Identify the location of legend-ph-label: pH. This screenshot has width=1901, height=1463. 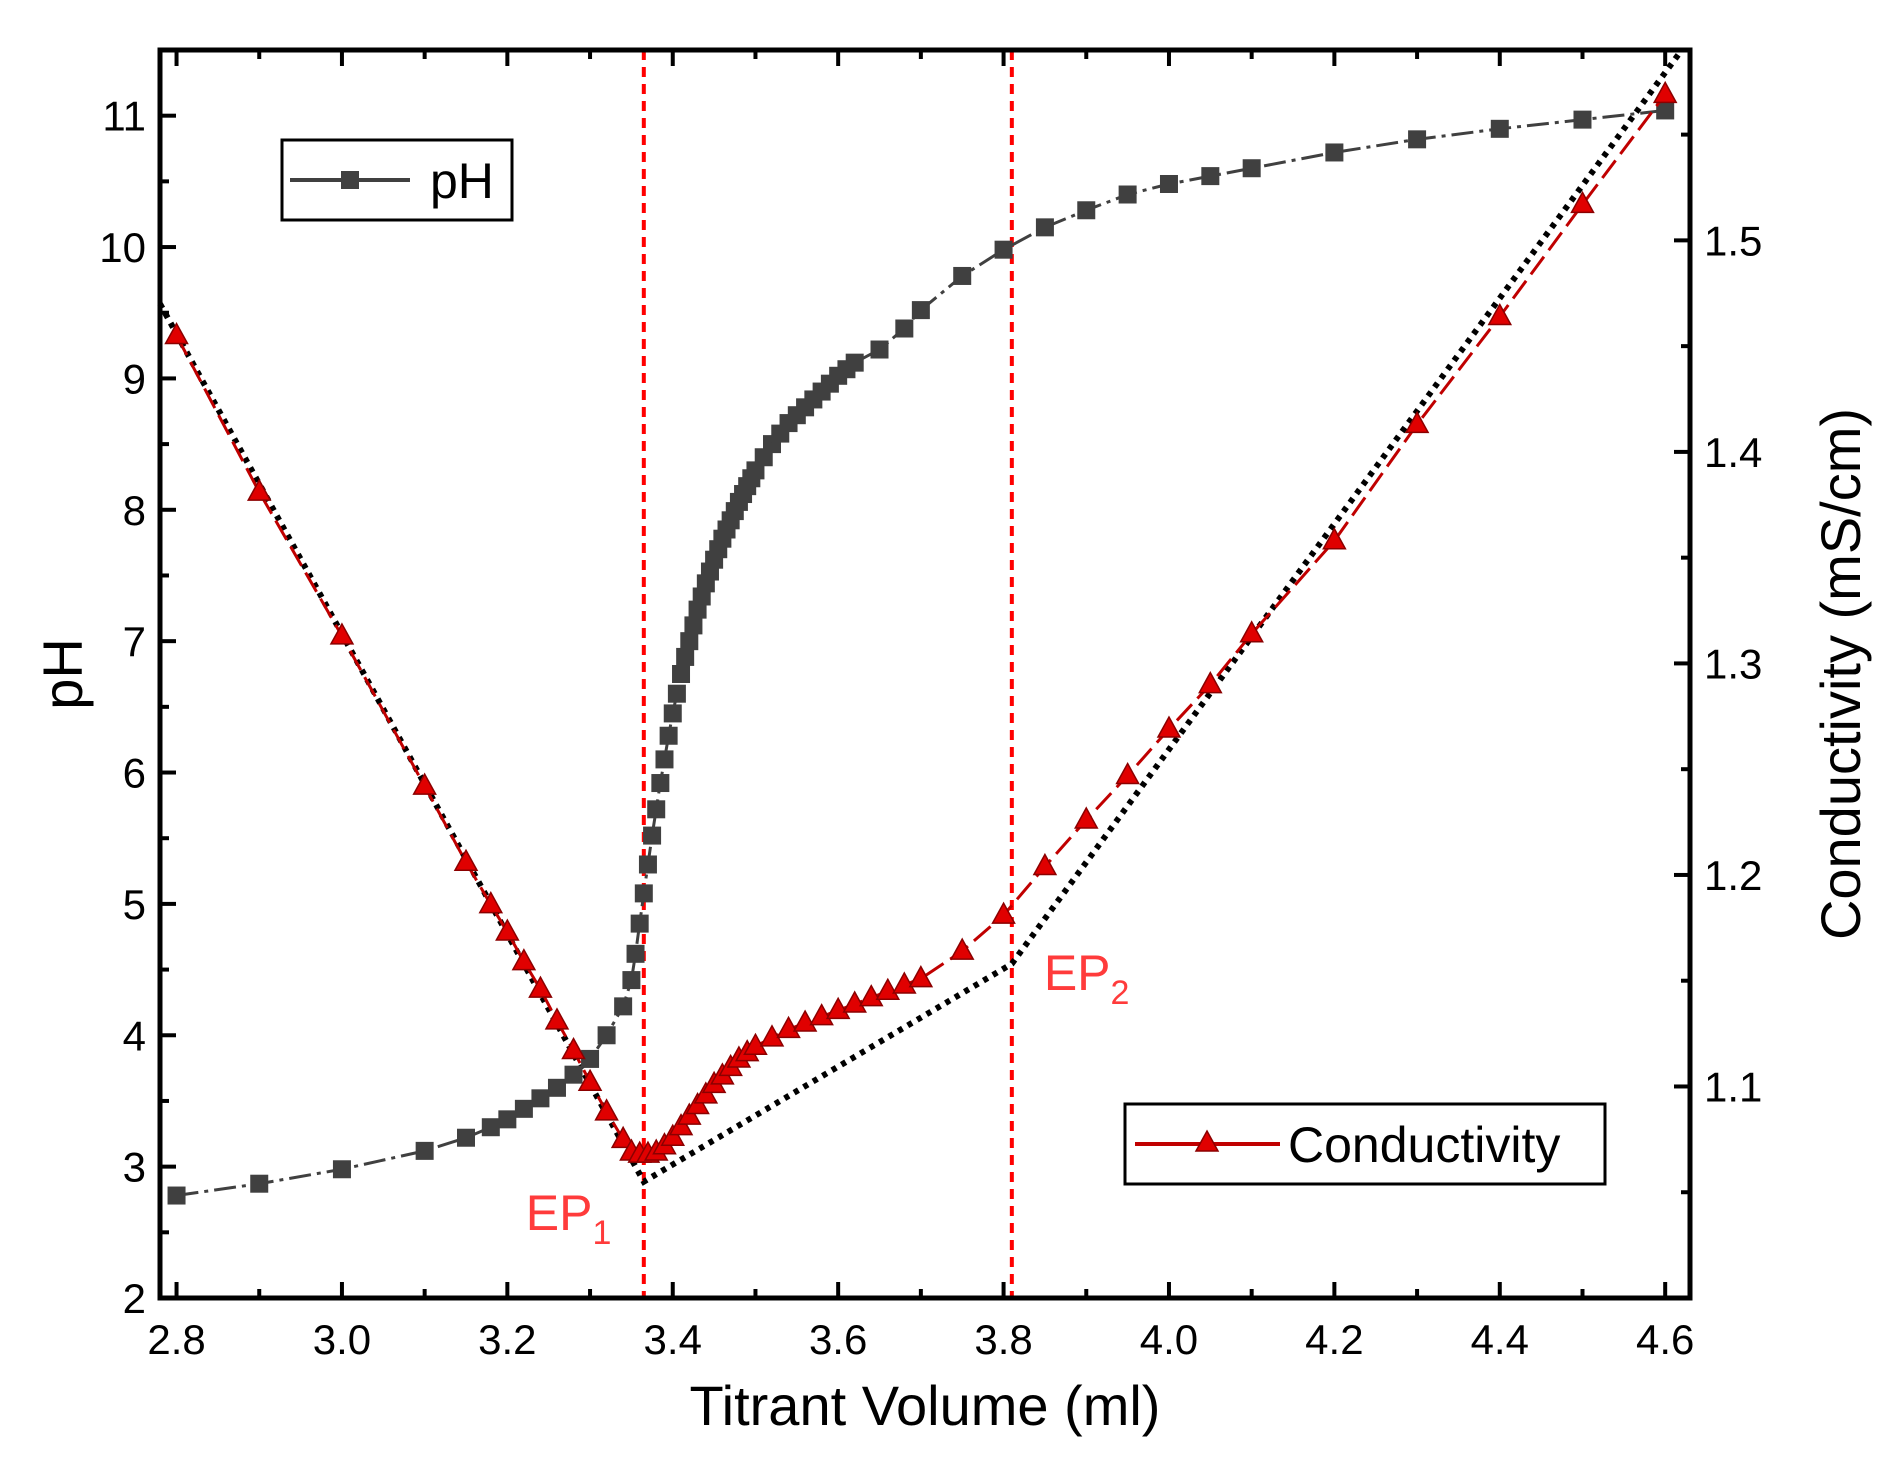
(462, 181).